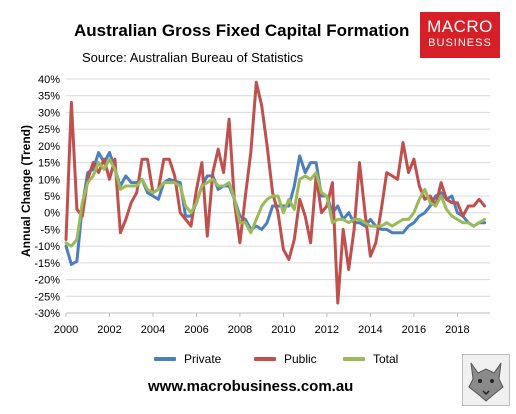 This screenshot has height=414, width=516. I want to click on legend-item-private: Private, so click(187, 359).